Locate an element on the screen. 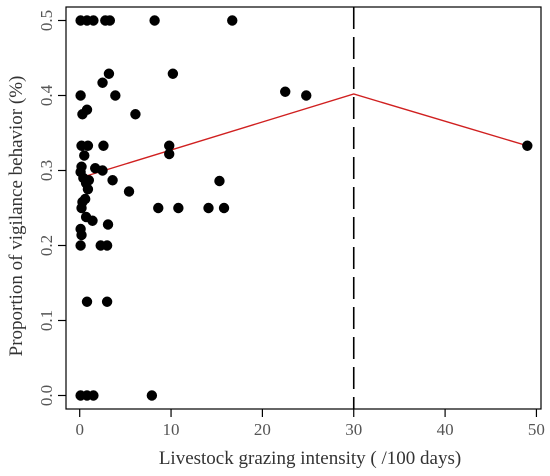 This screenshot has height=476, width=550. y-axis-ticks: 0.0 0.1 0.2 0.3 0.4 0.5 is located at coordinates (51, 208).